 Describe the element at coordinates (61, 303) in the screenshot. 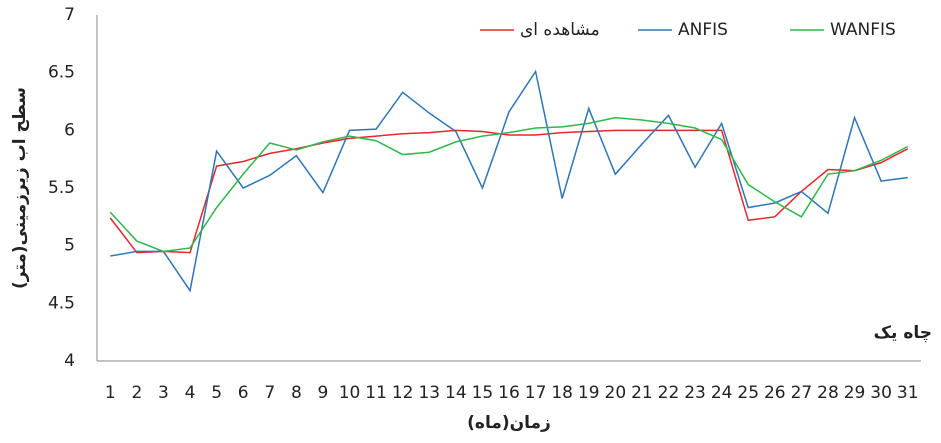

I see `y-tick-label: 4.5` at that location.